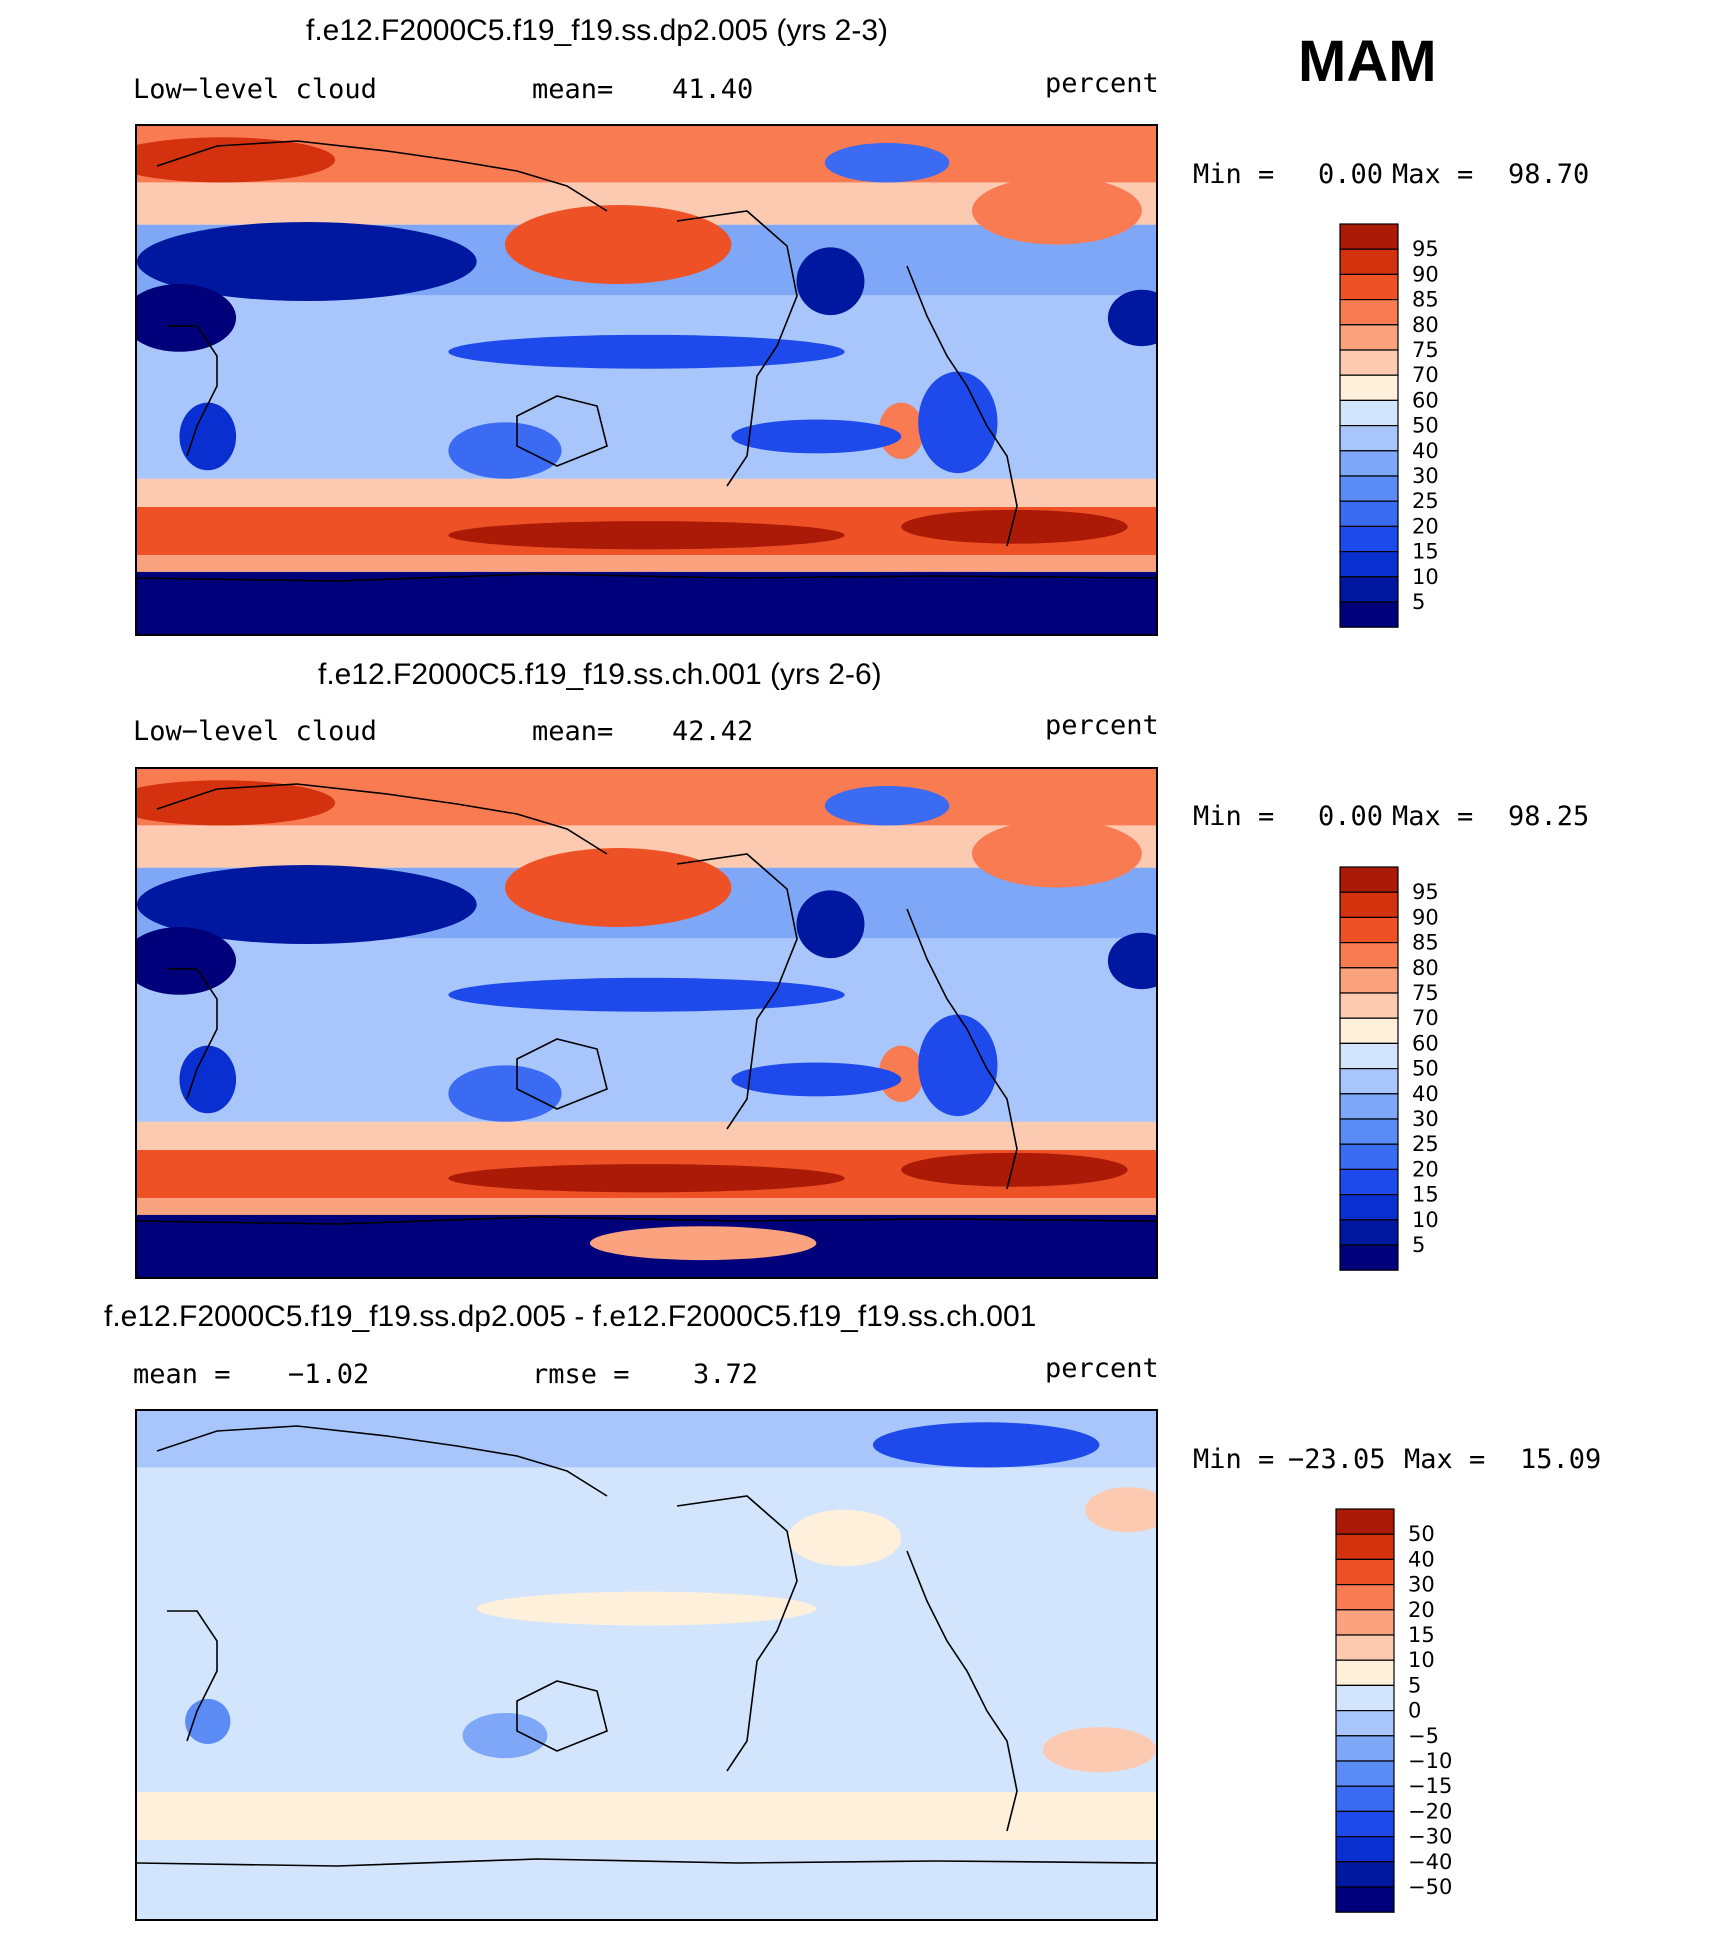  I want to click on panel1-colorbar-label: 70, so click(1425, 375).